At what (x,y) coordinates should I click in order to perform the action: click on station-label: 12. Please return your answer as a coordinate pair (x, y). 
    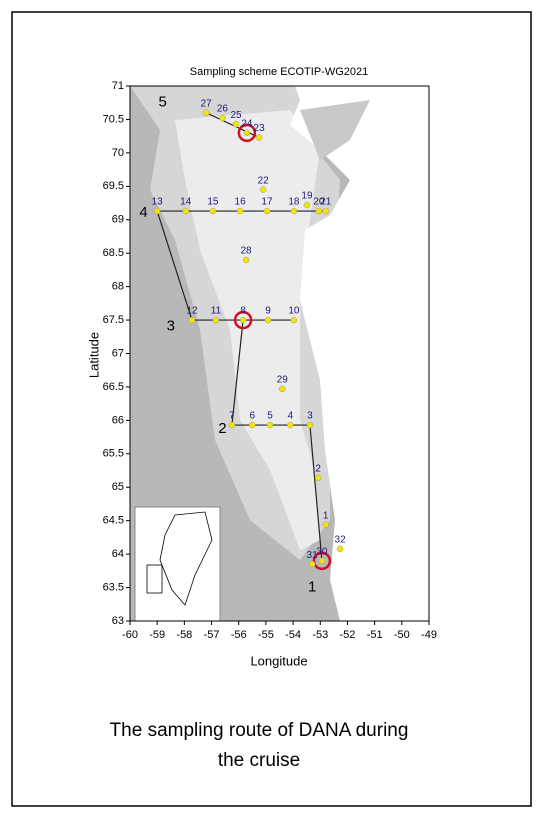
    Looking at the image, I should click on (192, 311).